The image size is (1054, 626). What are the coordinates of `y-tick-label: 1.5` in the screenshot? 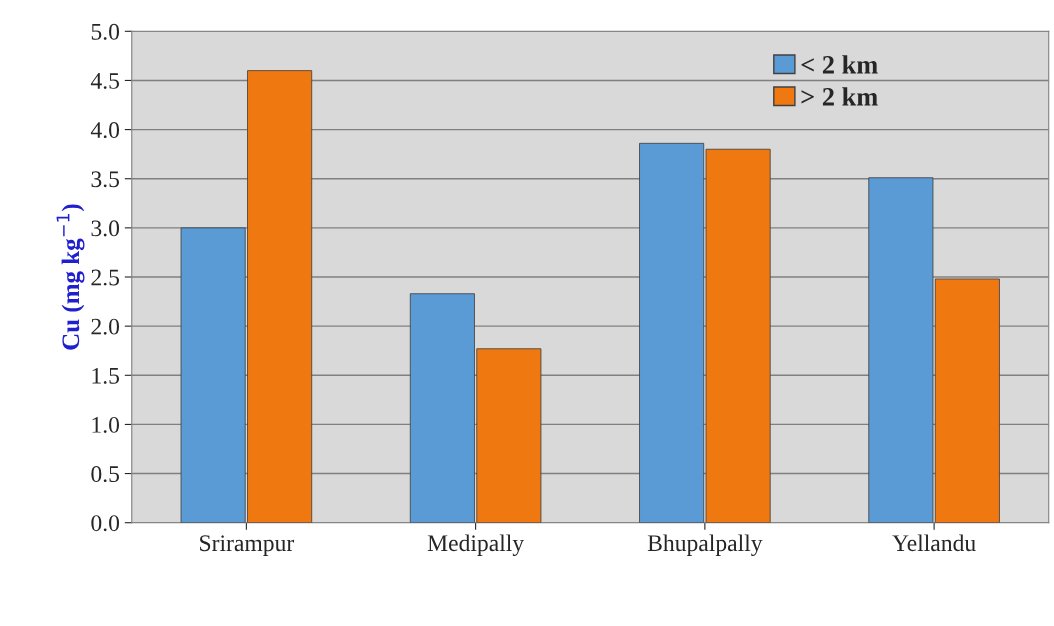 It's located at (106, 375).